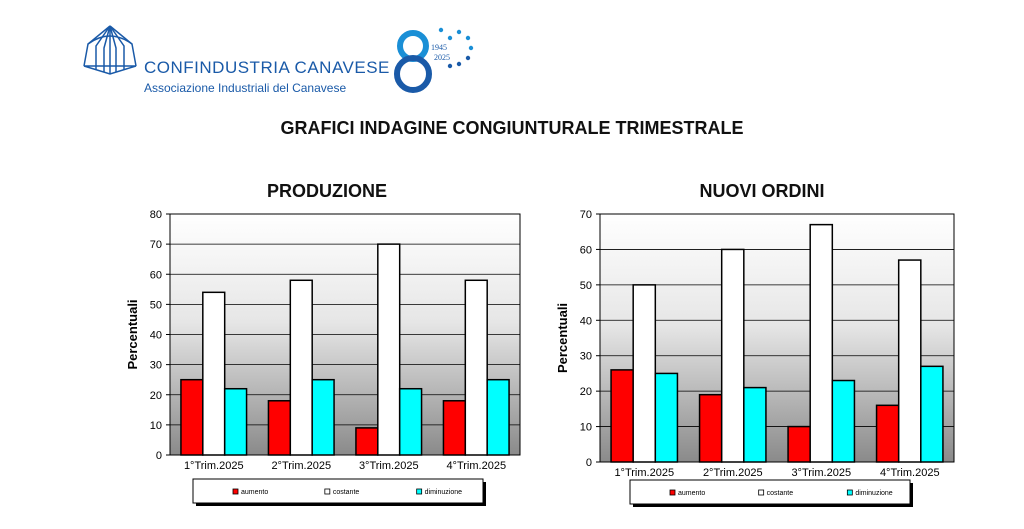  What do you see at coordinates (267, 67) in the screenshot?
I see `org-name: CONFINDUSTRIA CANAVESE` at bounding box center [267, 67].